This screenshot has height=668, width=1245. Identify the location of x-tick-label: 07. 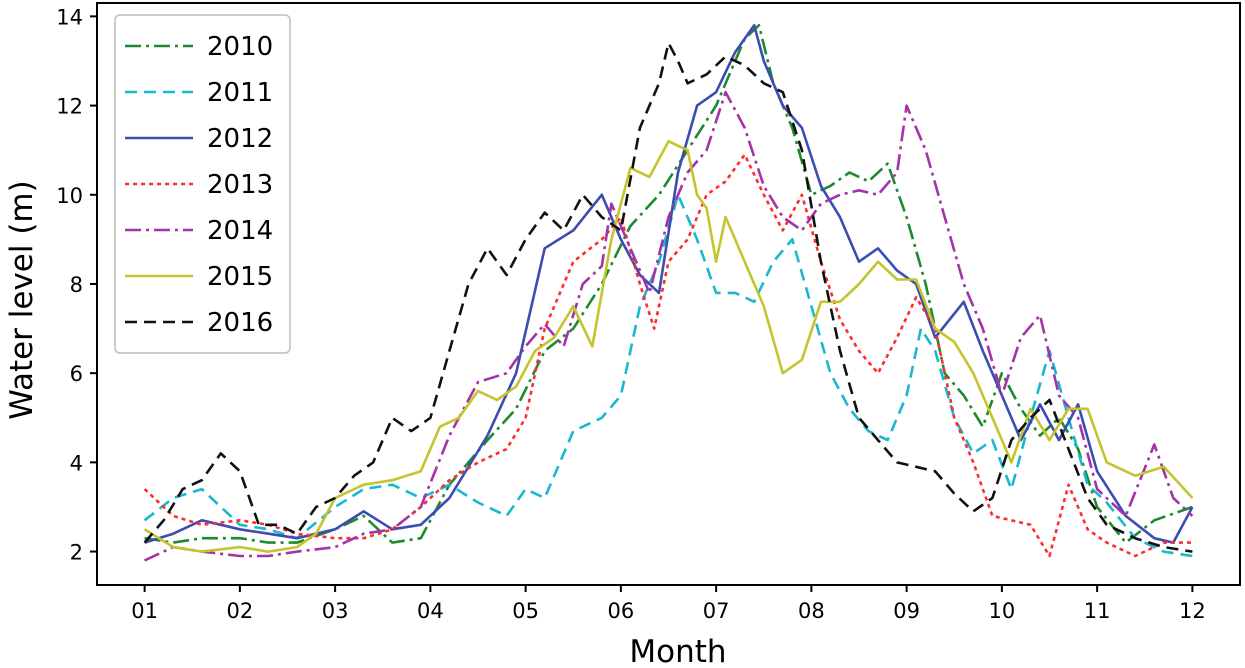
(716, 611).